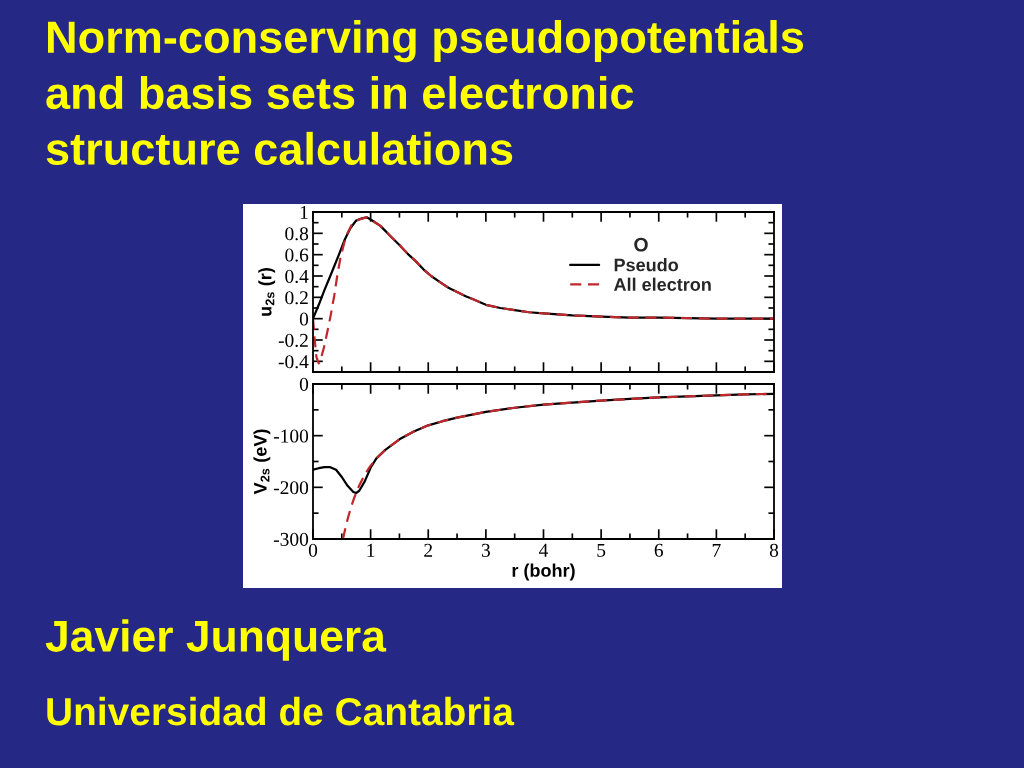 The width and height of the screenshot is (1024, 768). Describe the element at coordinates (291, 488) in the screenshot. I see `y-tick-label: -200` at that location.